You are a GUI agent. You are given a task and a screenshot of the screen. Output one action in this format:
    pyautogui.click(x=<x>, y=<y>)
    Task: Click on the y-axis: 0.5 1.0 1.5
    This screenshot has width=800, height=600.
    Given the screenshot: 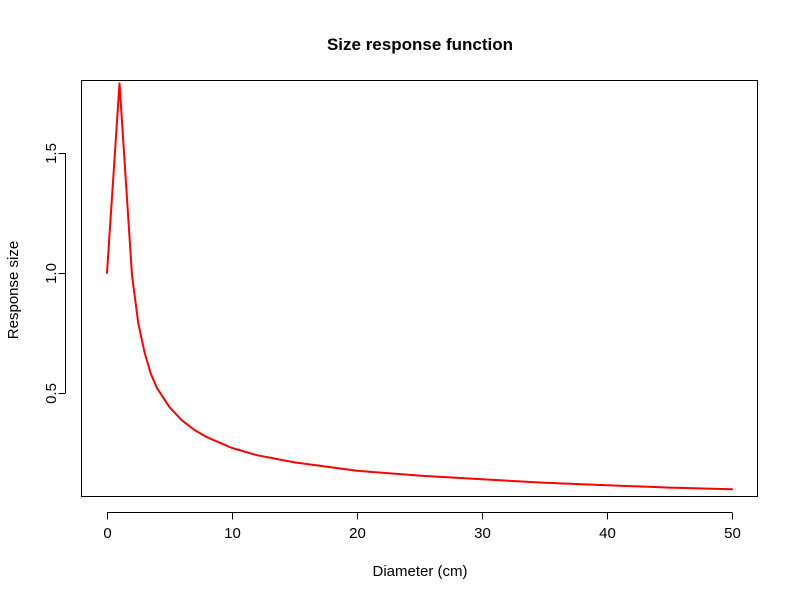 What is the action you would take?
    pyautogui.click(x=54, y=273)
    